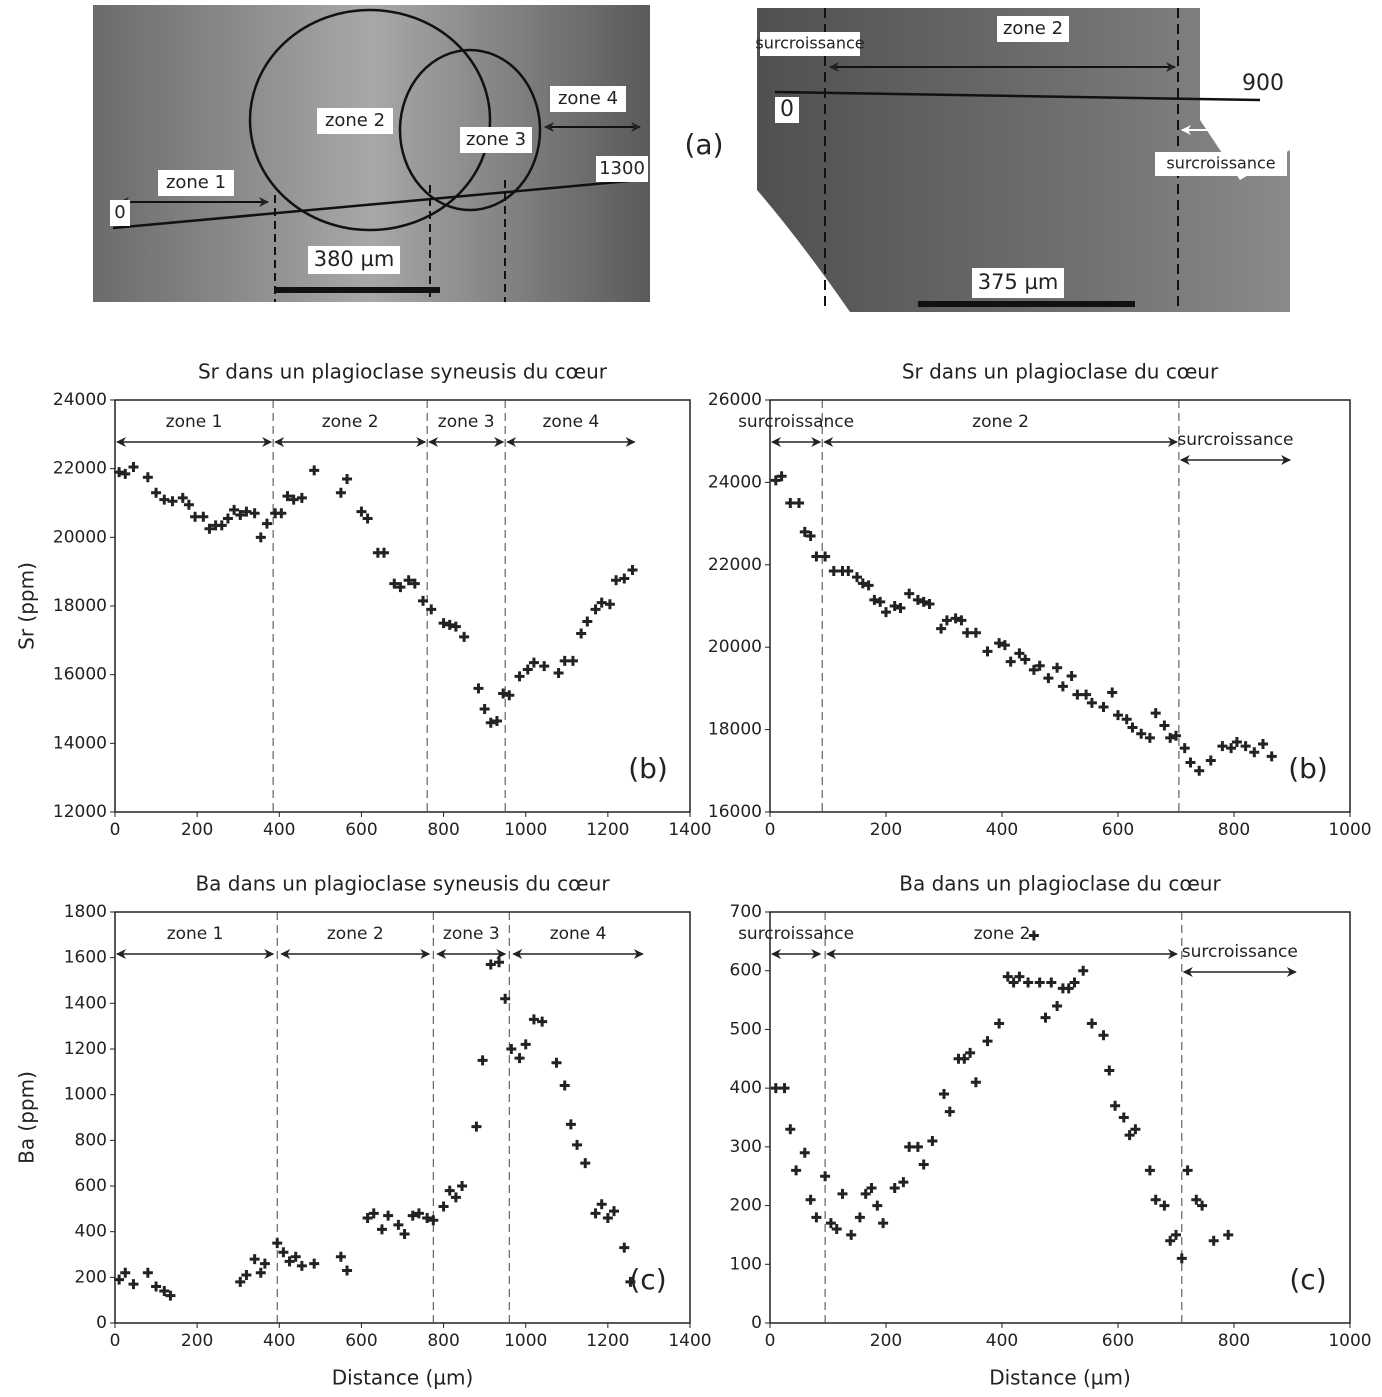  What do you see at coordinates (443, 1341) in the screenshot?
I see `x-tick-label: 800` at bounding box center [443, 1341].